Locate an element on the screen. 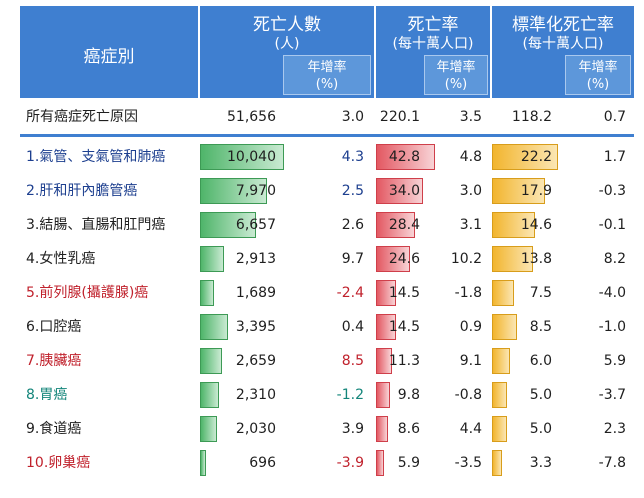 The width and height of the screenshot is (644, 498). deaths-value: 6,657 is located at coordinates (255, 225).